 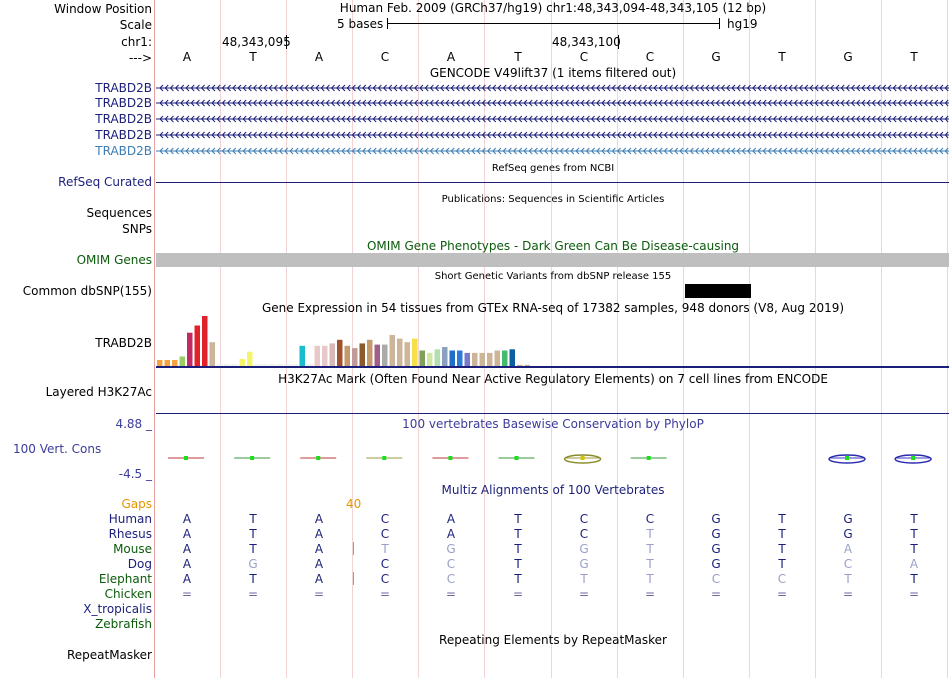 What do you see at coordinates (123, 343) in the screenshot?
I see `gtex-label: TRABD2B` at bounding box center [123, 343].